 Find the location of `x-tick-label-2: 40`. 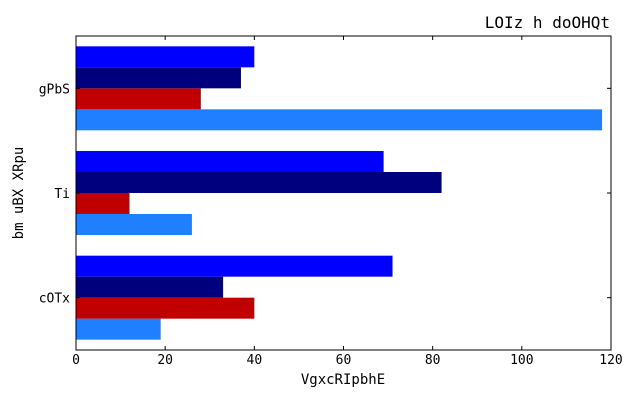

x-tick-label-2: 40 is located at coordinates (255, 360).